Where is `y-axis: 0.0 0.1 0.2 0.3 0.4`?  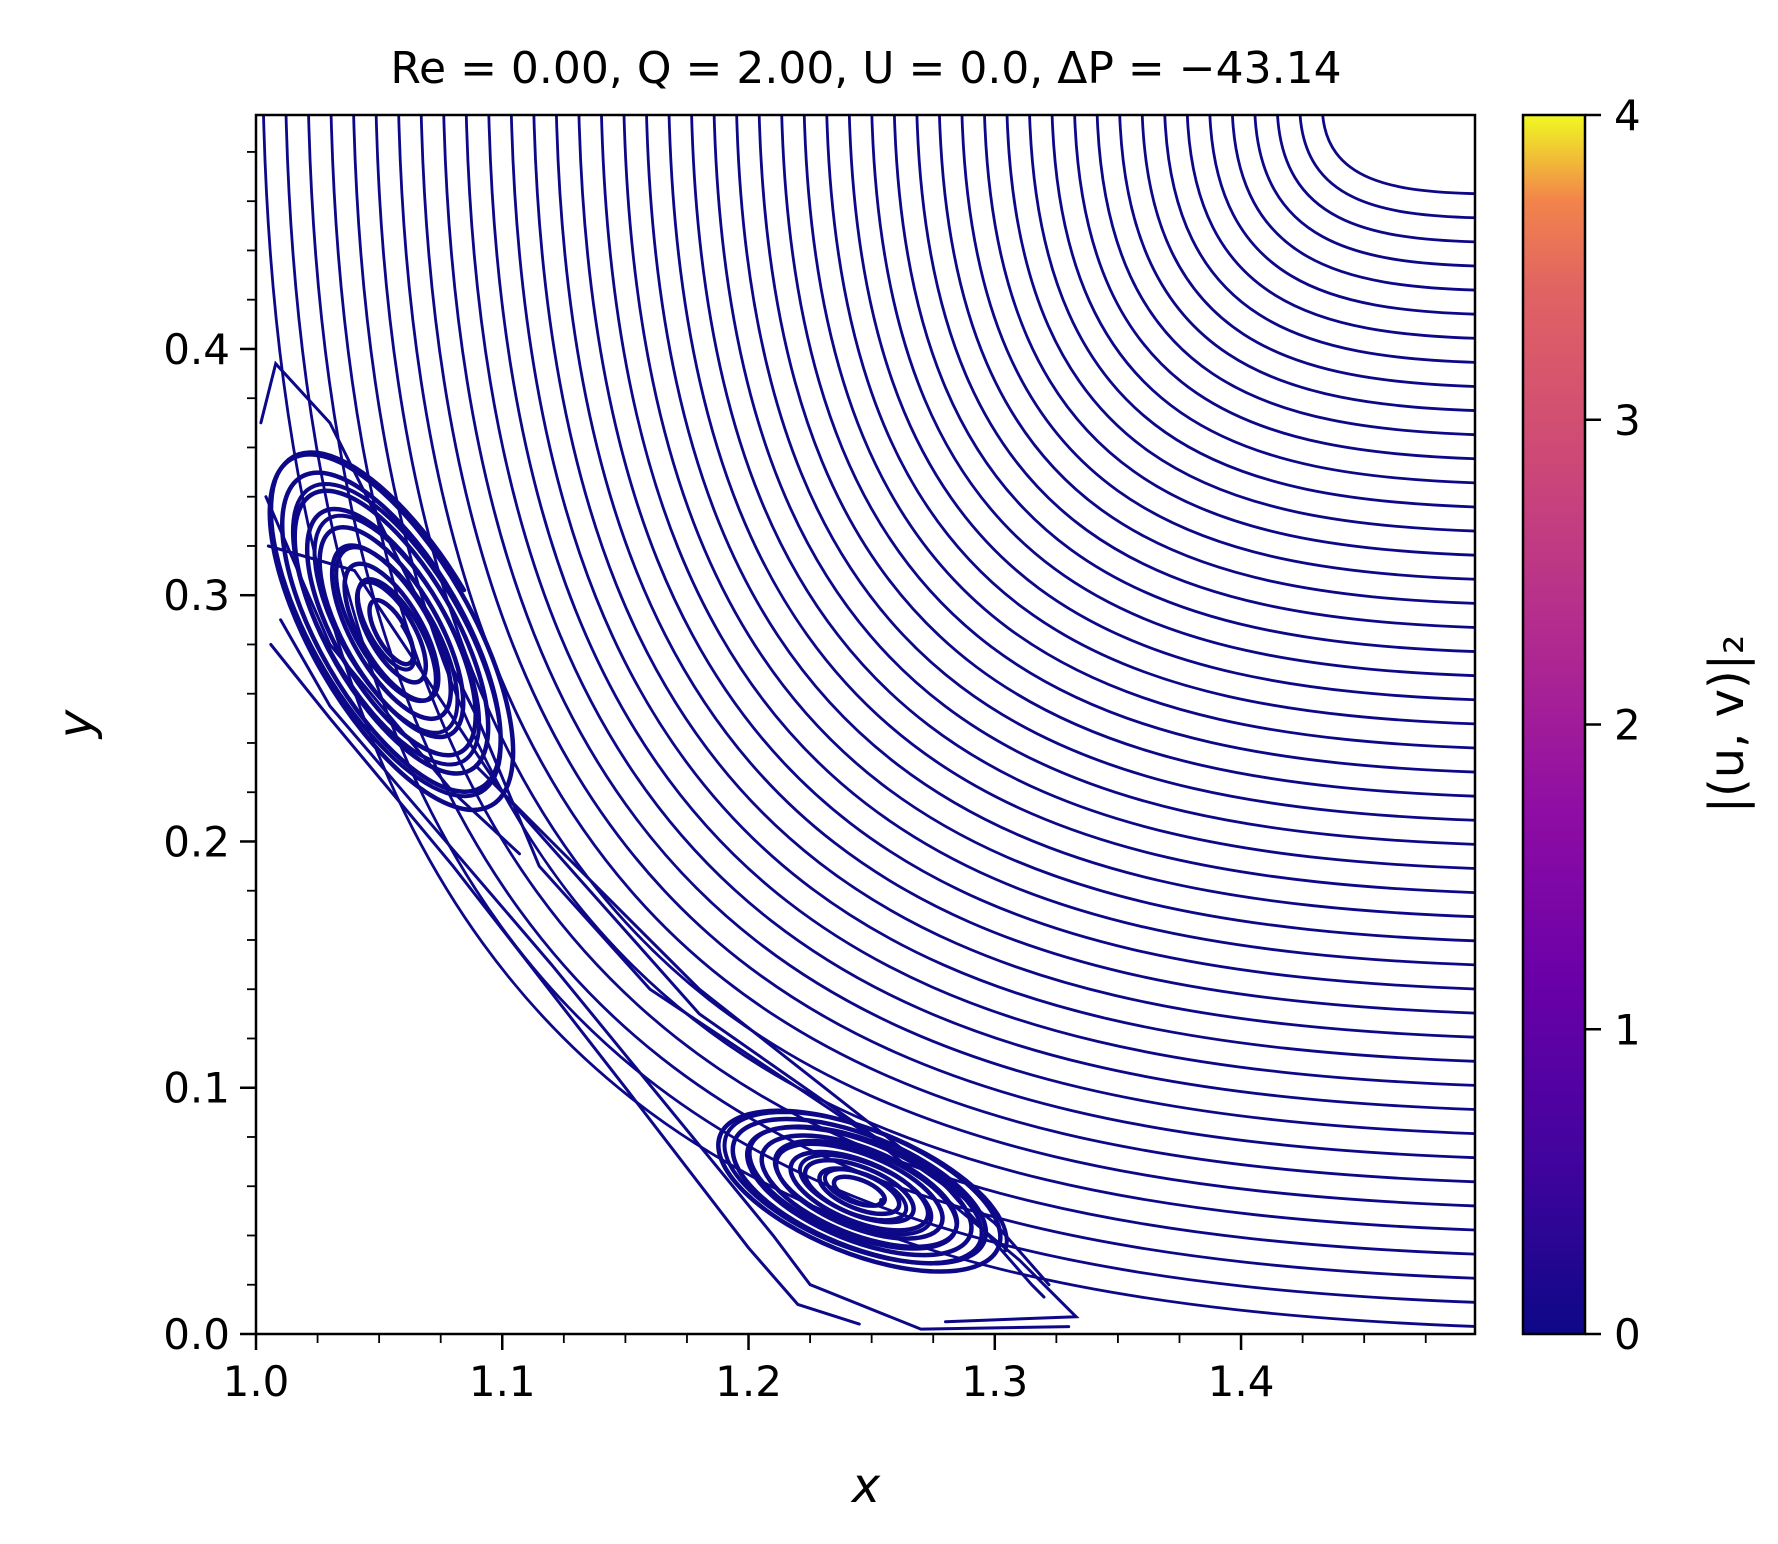
y-axis: 0.0 0.1 0.2 0.3 0.4 is located at coordinates (209, 755).